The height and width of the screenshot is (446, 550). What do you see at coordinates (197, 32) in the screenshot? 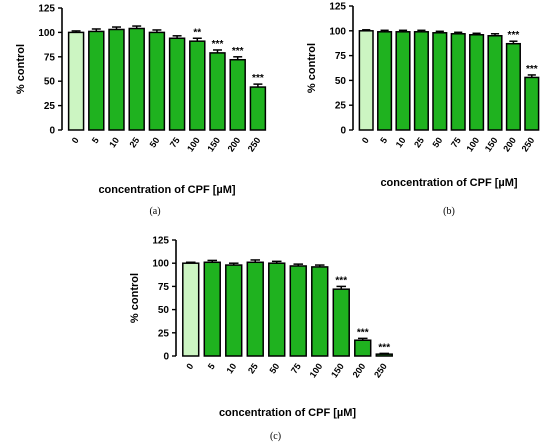
I see `significance-label: **` at bounding box center [197, 32].